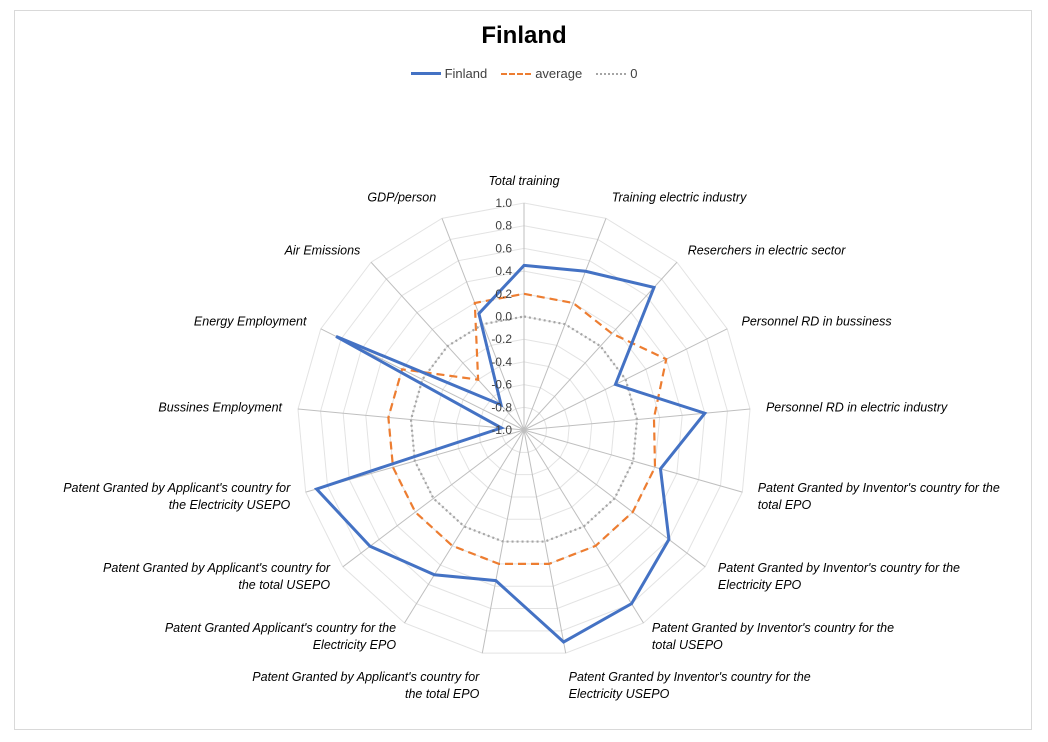 The width and height of the screenshot is (1048, 742). Describe the element at coordinates (503, 271) in the screenshot. I see `tick-label: 0.4` at that location.